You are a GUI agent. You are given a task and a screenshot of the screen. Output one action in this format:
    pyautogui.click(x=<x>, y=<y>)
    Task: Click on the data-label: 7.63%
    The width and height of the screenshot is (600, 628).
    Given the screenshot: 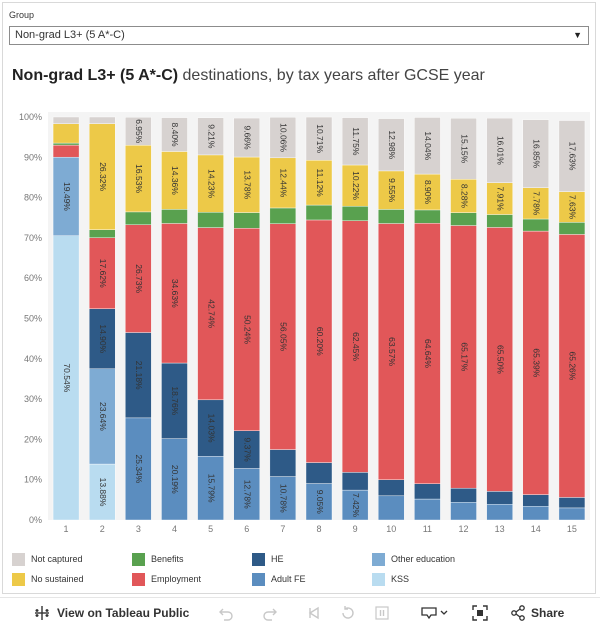 What is the action you would take?
    pyautogui.click(x=573, y=207)
    